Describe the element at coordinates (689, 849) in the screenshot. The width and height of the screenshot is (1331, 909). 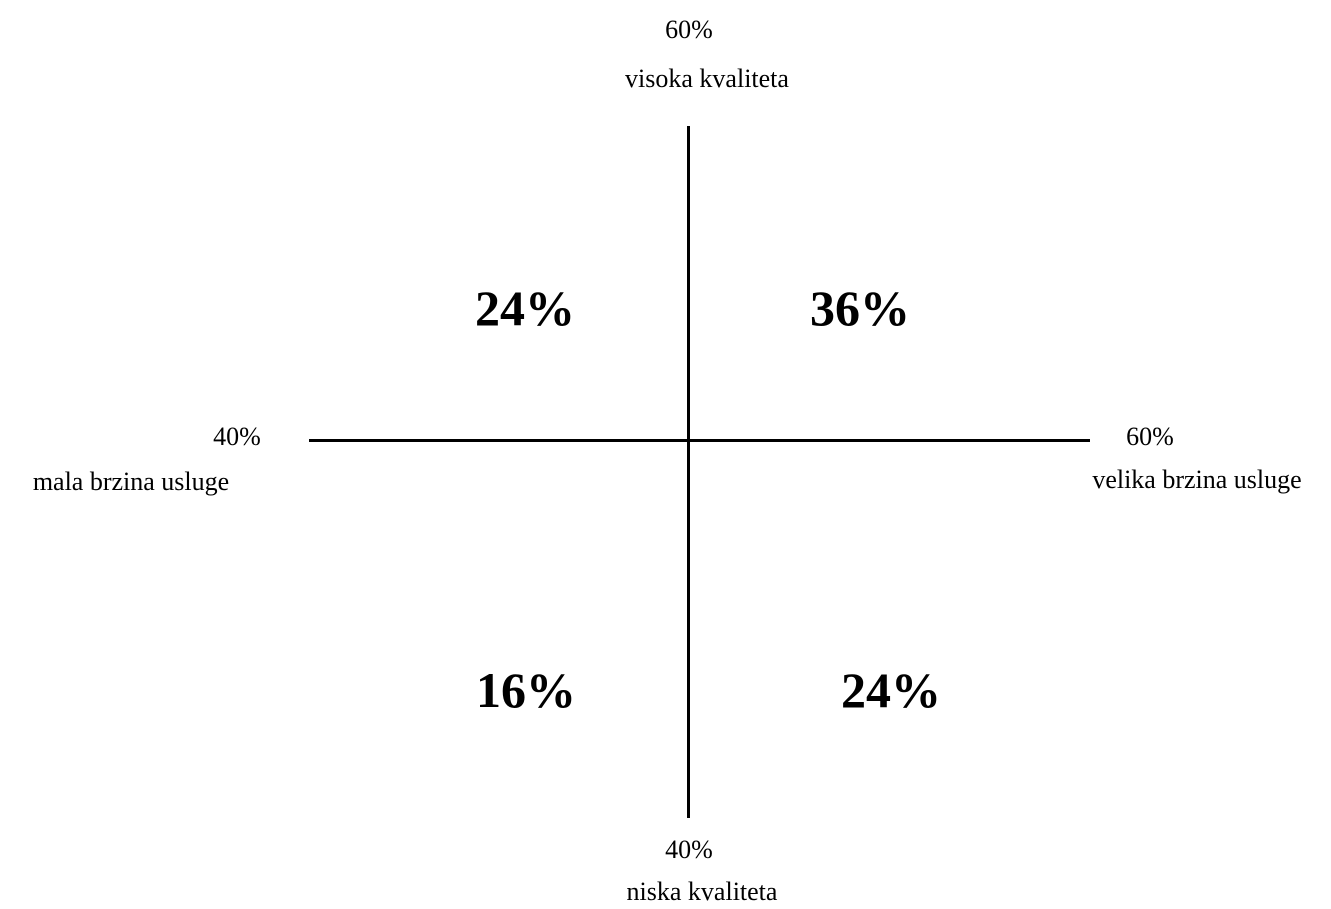
I see `bottom-axis-percent: 40%` at that location.